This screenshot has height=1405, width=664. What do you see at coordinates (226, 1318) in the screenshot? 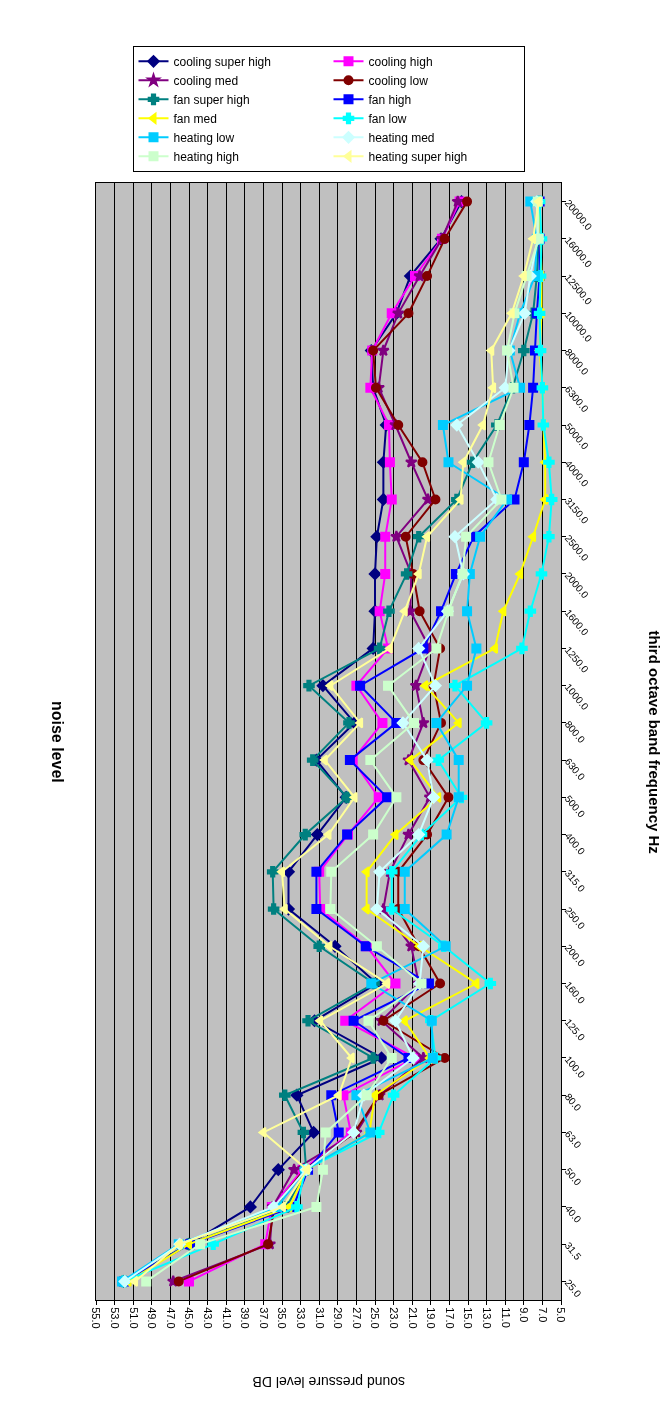
I see `x-tick-label: 41.0` at bounding box center [226, 1318].